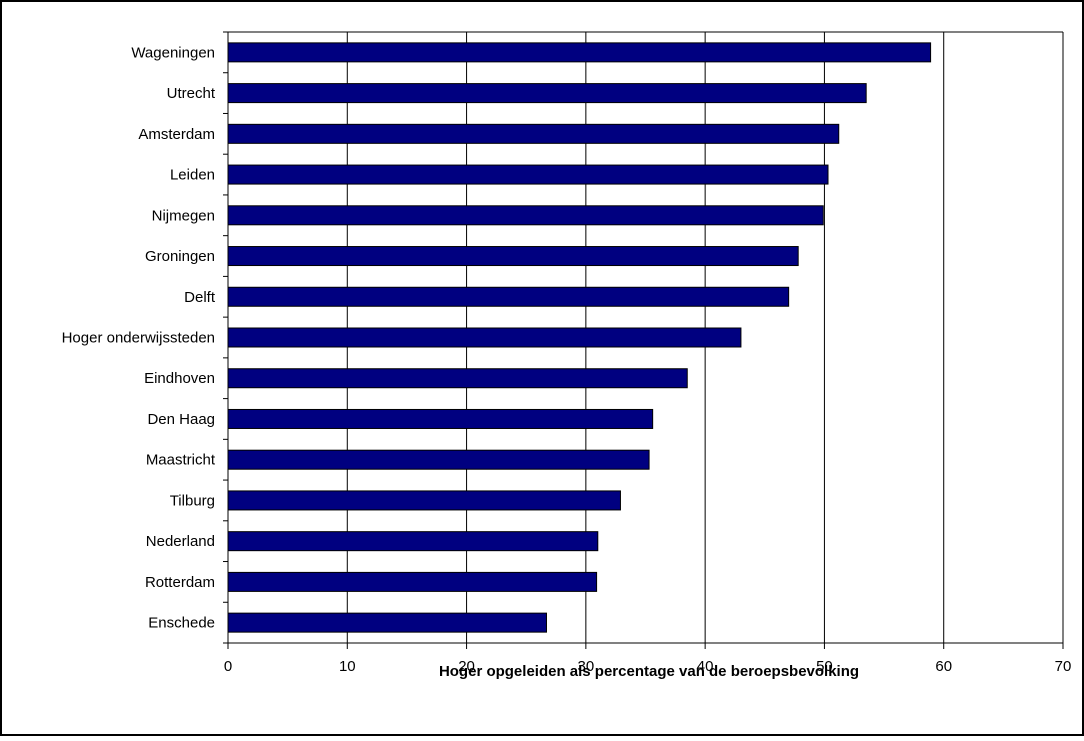  What do you see at coordinates (525, 215) in the screenshot?
I see `bar-nijmegen` at bounding box center [525, 215].